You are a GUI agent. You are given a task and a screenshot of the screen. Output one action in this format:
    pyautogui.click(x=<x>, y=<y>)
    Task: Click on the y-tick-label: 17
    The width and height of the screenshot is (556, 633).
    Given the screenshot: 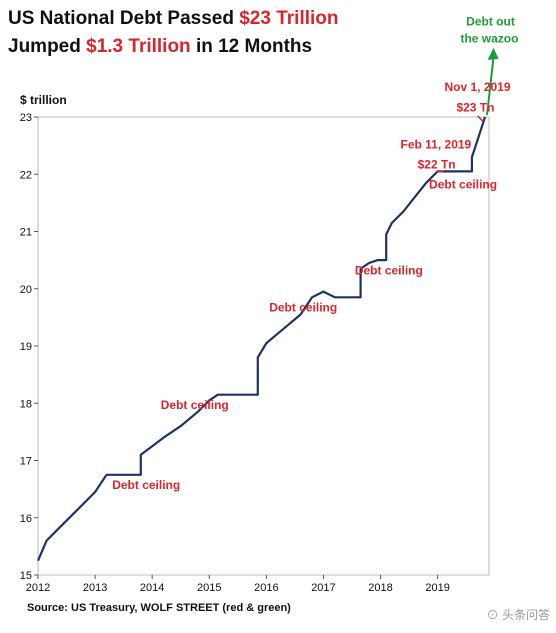 What is the action you would take?
    pyautogui.click(x=26, y=462)
    